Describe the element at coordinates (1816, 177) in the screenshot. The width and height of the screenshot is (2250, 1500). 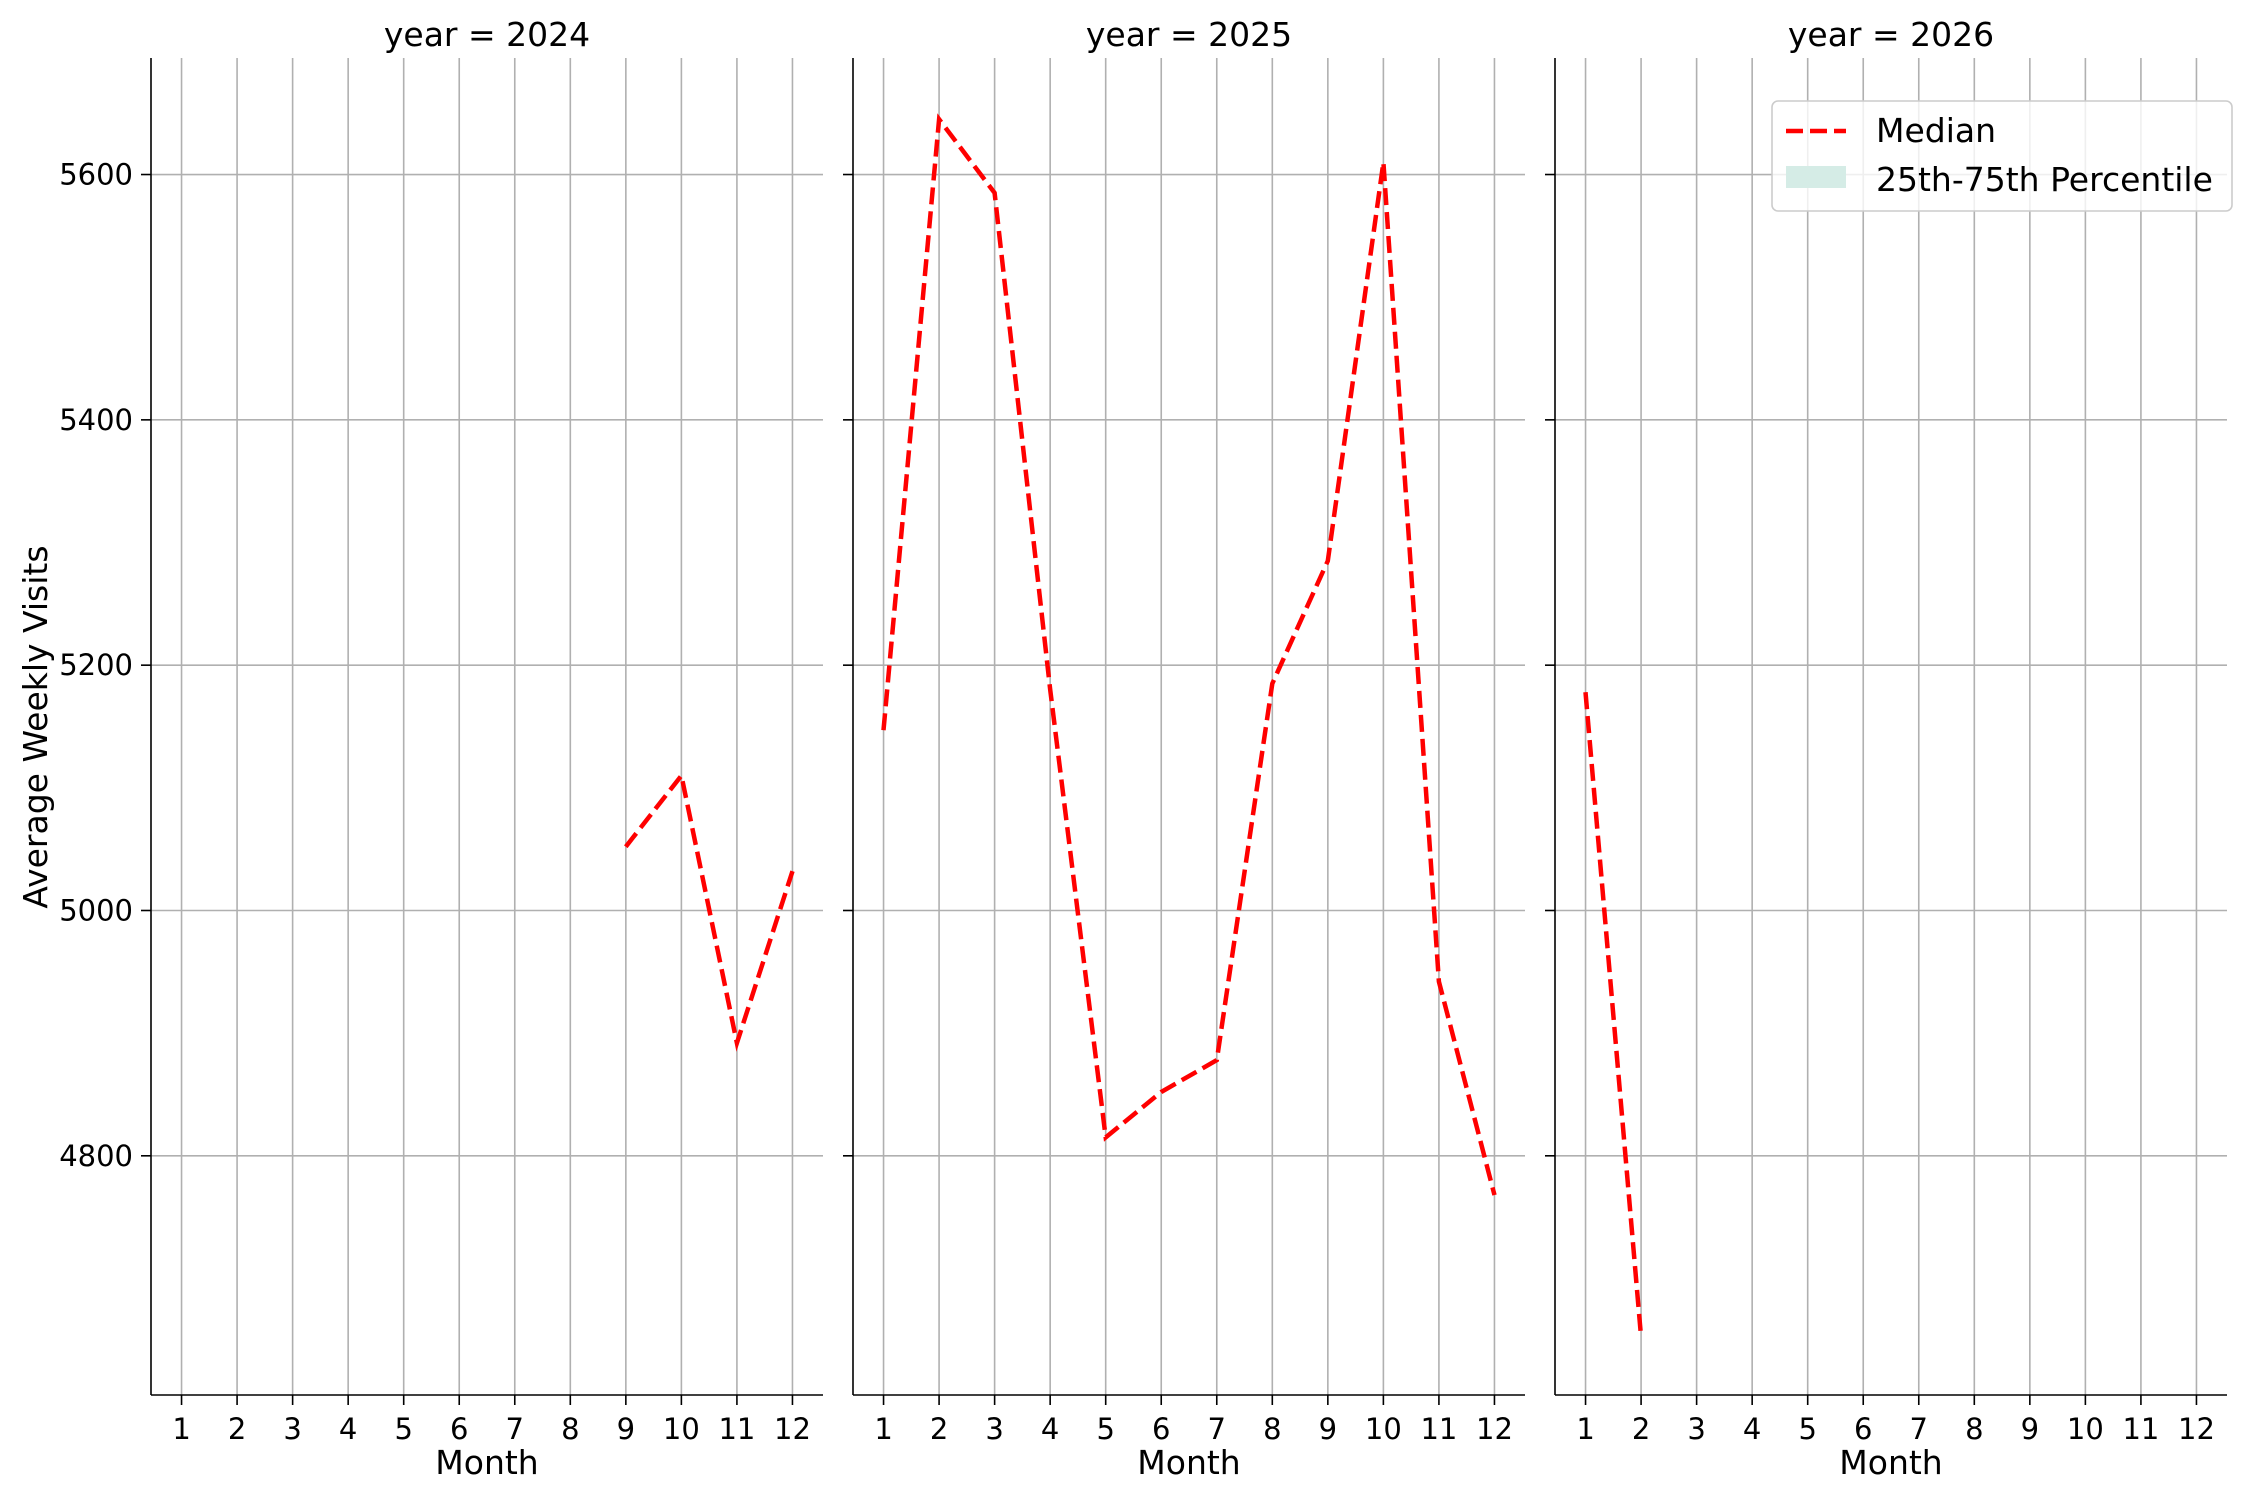
I see `legend-percentile-swatch` at that location.